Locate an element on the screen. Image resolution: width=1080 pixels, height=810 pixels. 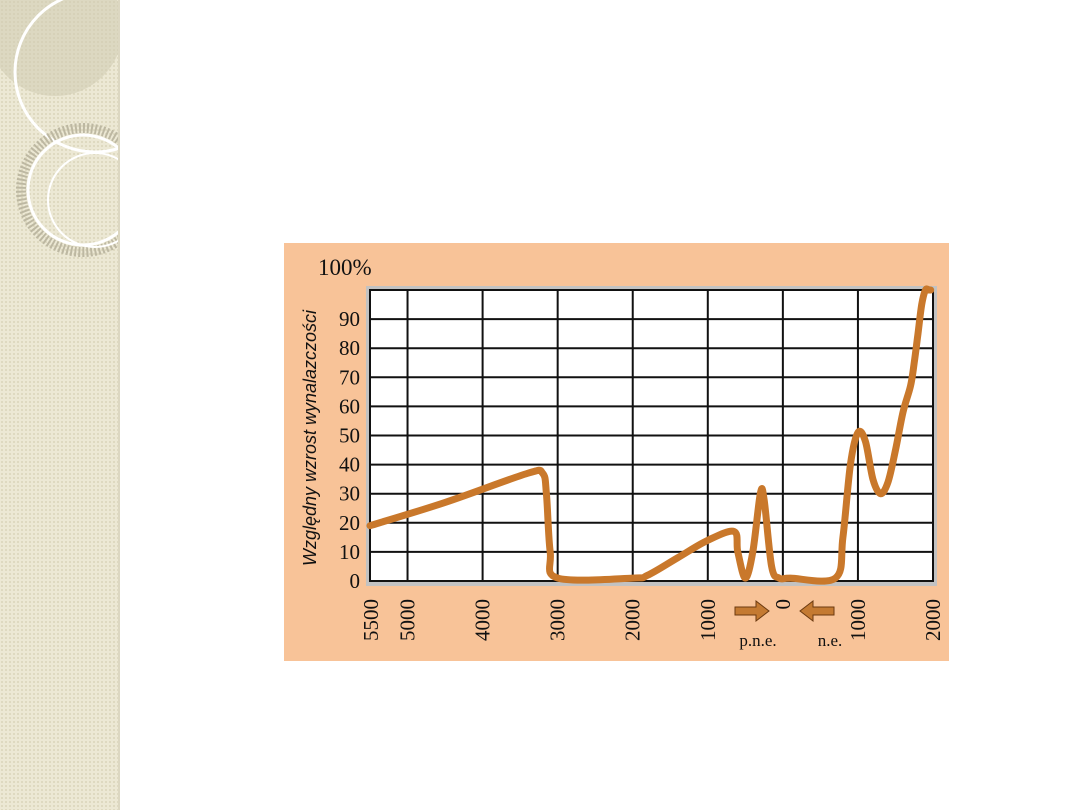
x-tick-label: 0 is located at coordinates (783, 604).